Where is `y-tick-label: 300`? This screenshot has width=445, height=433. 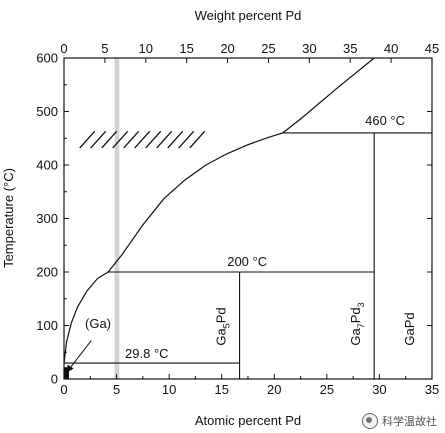 y-tick-label: 300 is located at coordinates (47, 218).